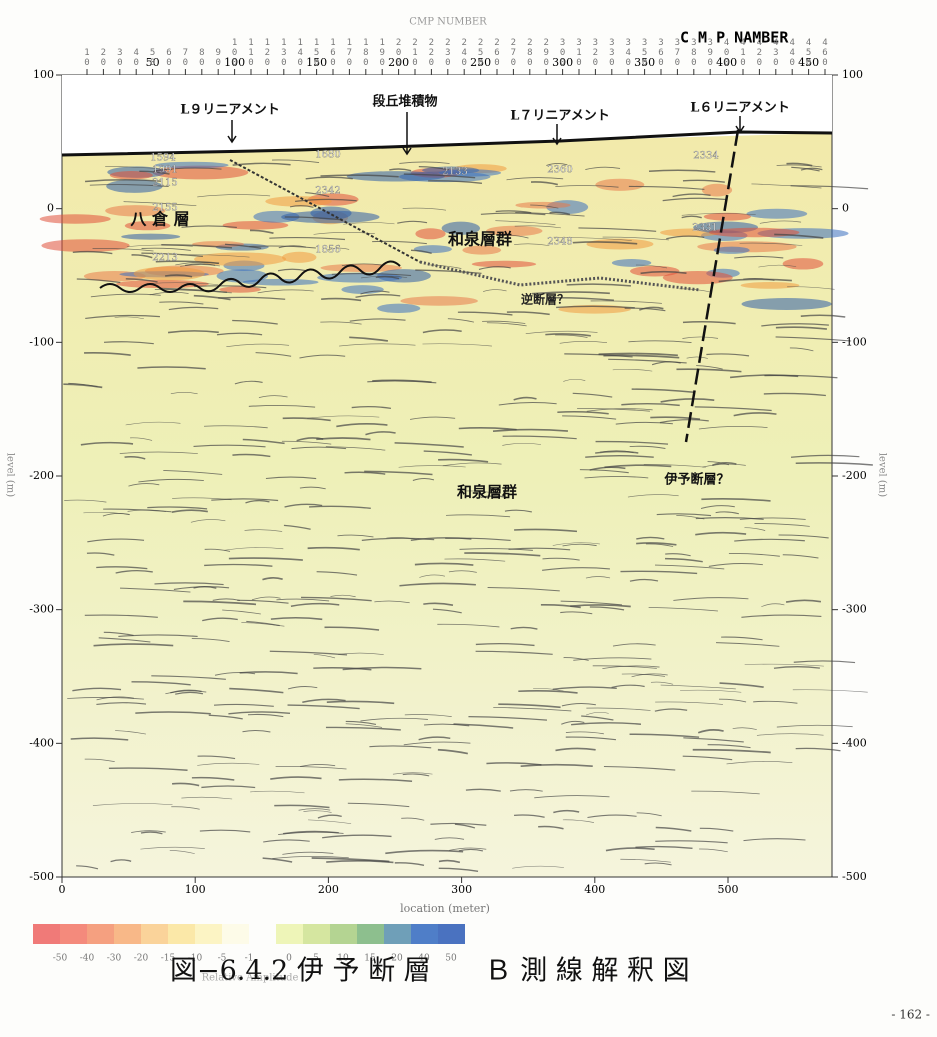 This screenshot has height=1037, width=937. Describe the element at coordinates (333, 53) in the screenshot. I see `cmp-digit: 160` at that location.